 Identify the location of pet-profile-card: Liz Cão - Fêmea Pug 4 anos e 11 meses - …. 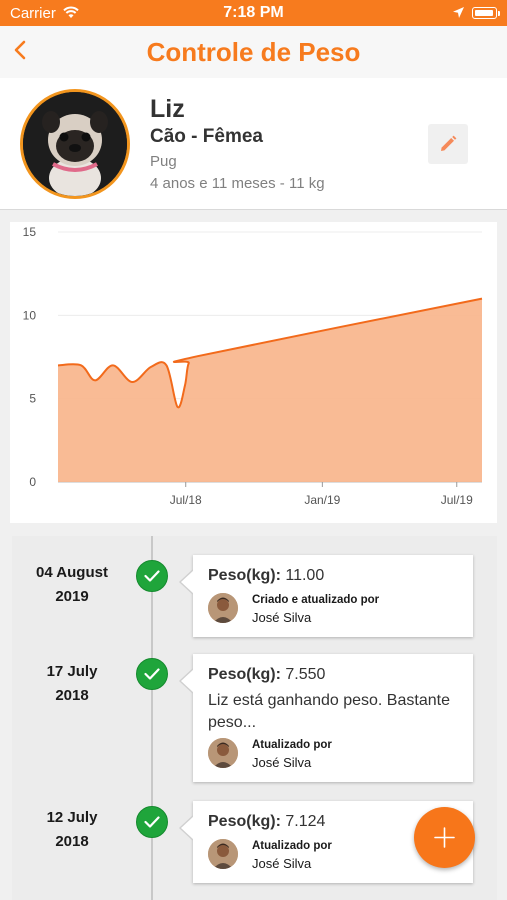
(253, 144).